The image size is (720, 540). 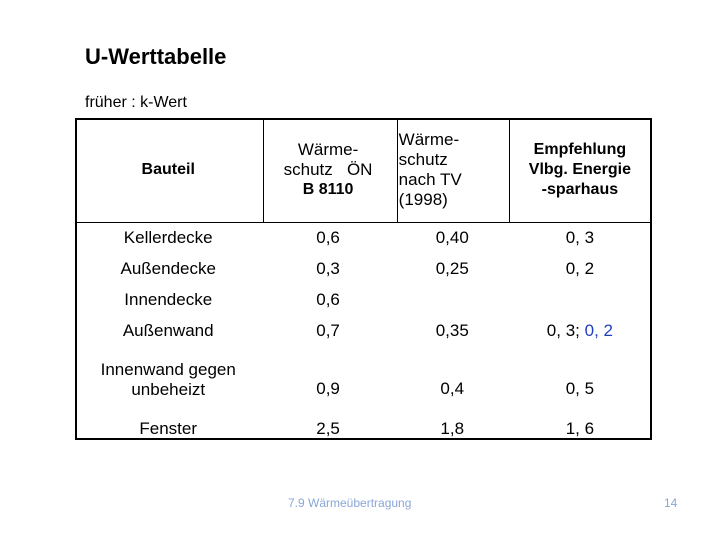 I want to click on cell-empfehlung: 0, 3, so click(x=580, y=237).